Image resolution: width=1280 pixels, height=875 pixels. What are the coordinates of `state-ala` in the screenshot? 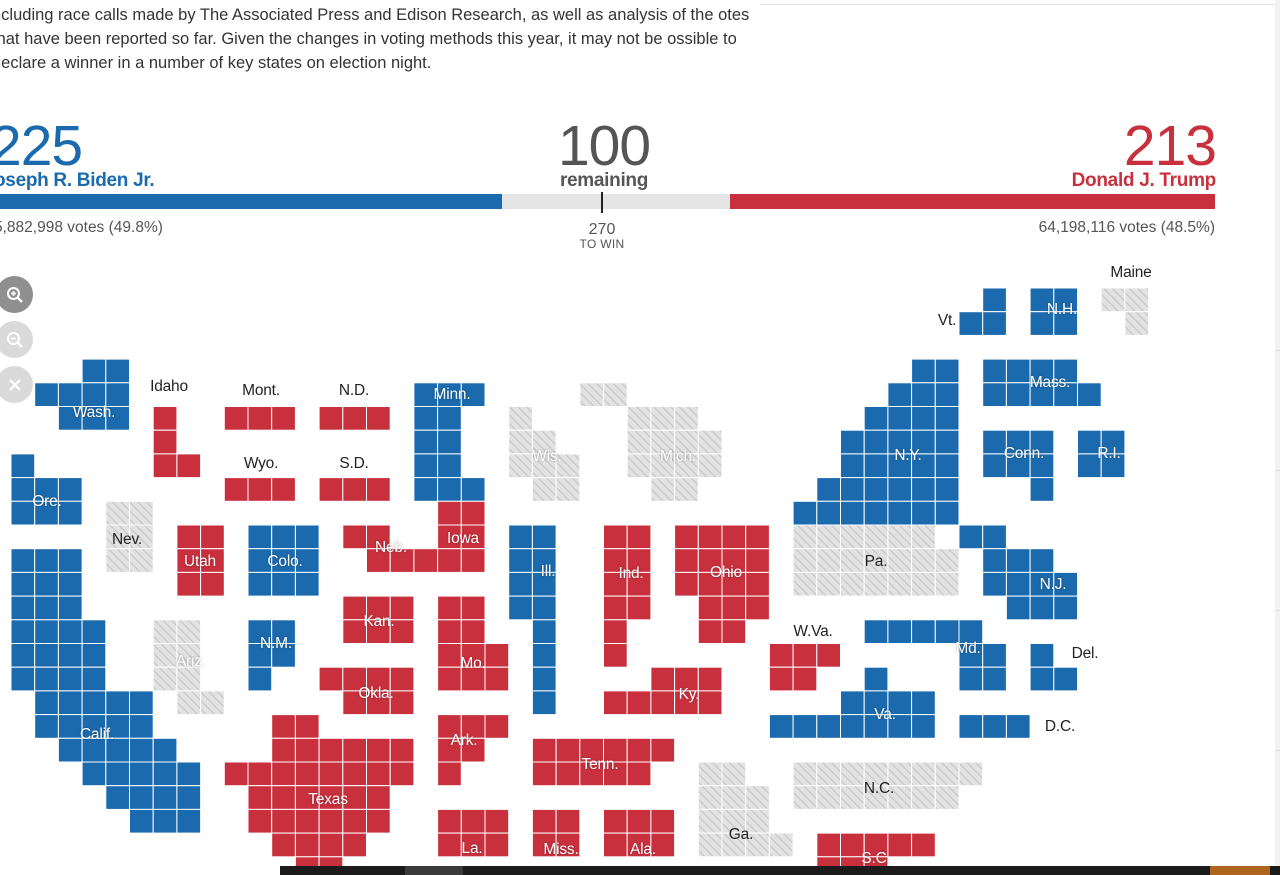 It's located at (639, 833).